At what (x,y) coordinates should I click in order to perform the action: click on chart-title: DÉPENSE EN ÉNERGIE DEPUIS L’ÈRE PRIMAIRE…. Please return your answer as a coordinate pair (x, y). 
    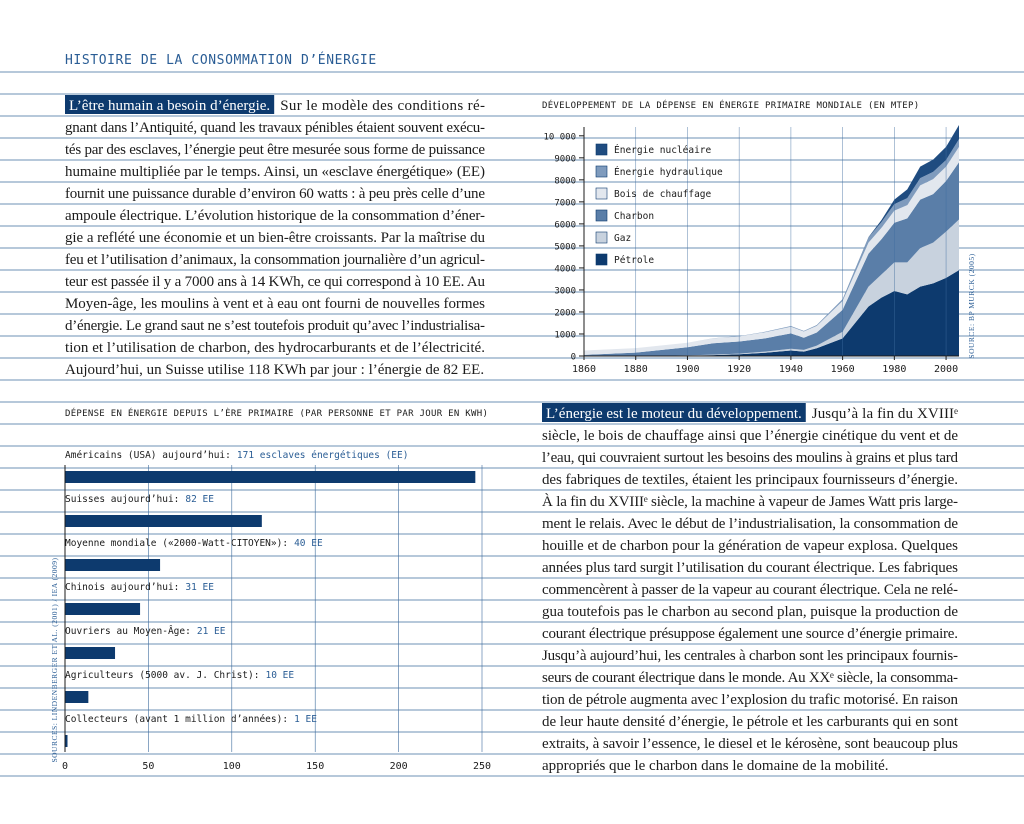
    Looking at the image, I should click on (276, 413).